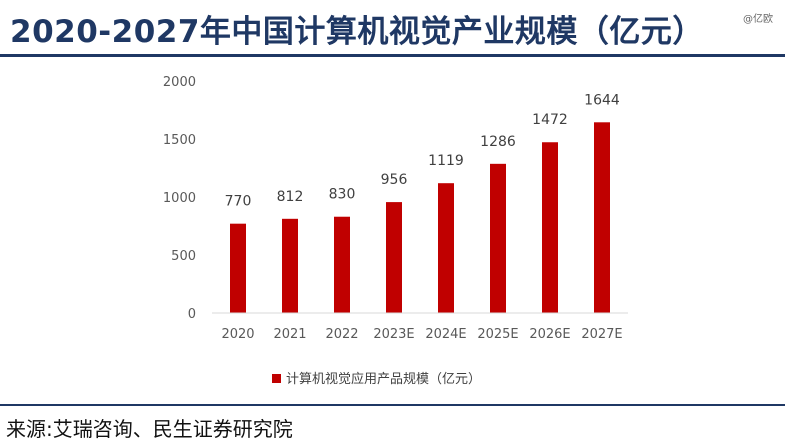 The image size is (785, 445). What do you see at coordinates (237, 334) in the screenshot?
I see `x-tick-label: 2020` at bounding box center [237, 334].